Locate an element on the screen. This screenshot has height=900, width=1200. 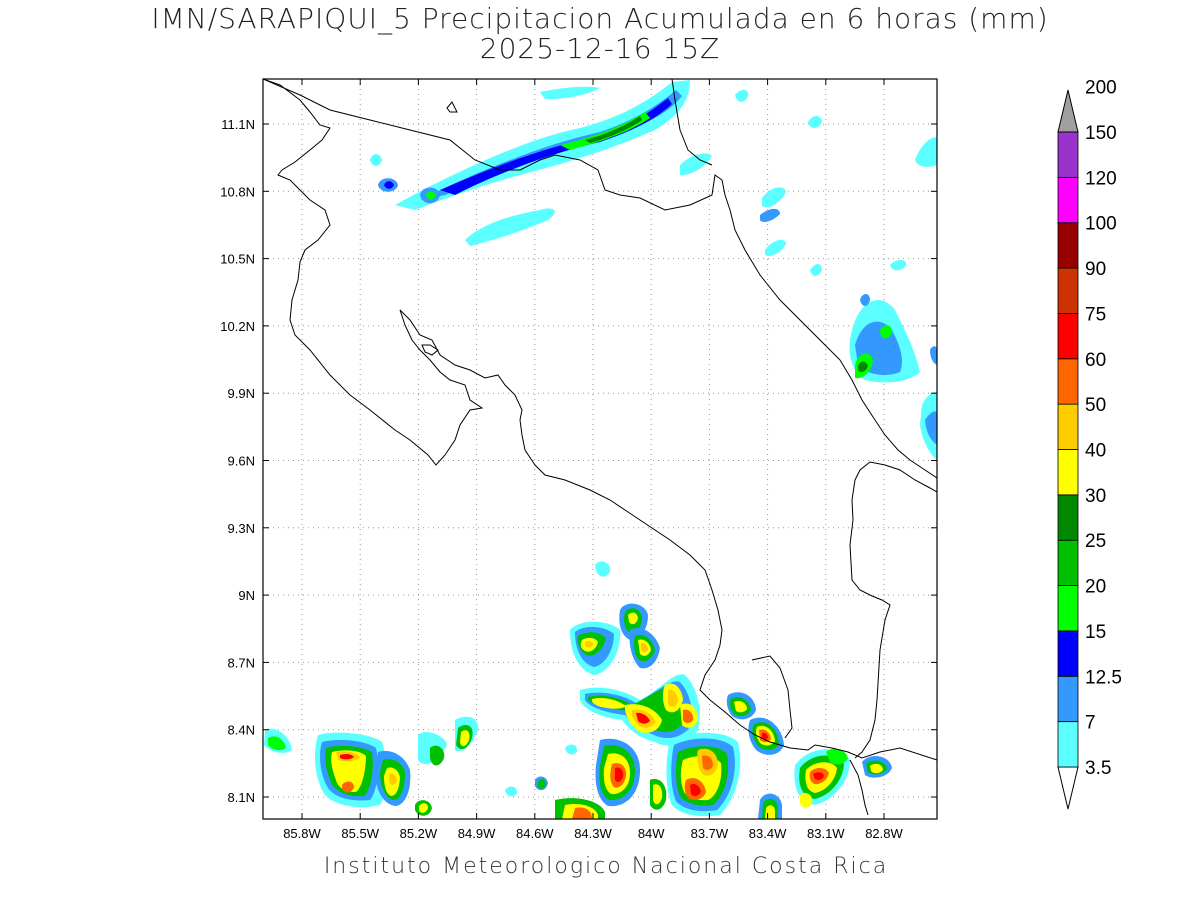
lat-tick-label: 11.1N is located at coordinates (238, 124).